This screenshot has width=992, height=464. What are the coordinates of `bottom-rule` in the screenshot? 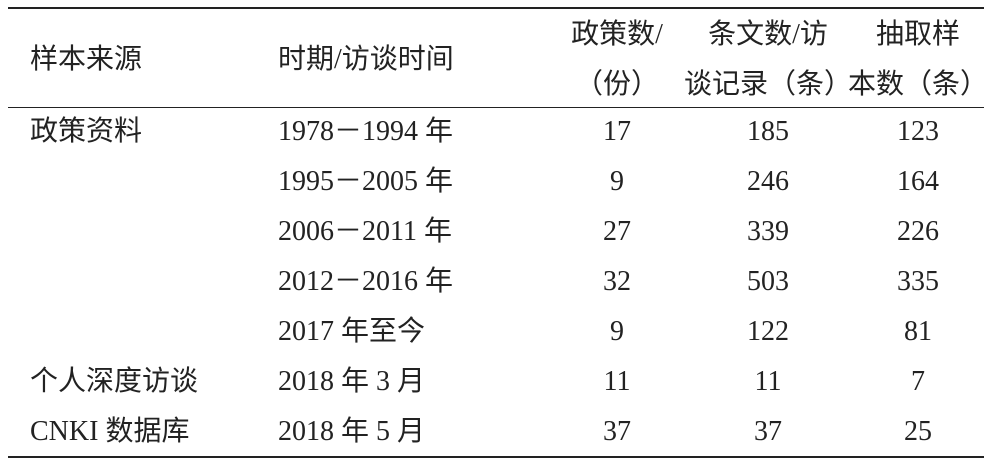 It's located at (496, 457).